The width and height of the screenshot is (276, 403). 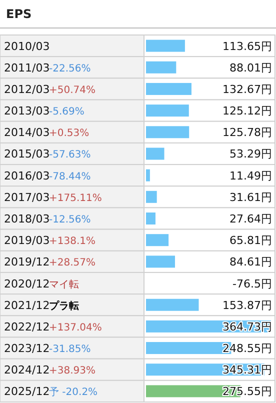 I want to click on text: +28.57%, so click(x=72, y=263).